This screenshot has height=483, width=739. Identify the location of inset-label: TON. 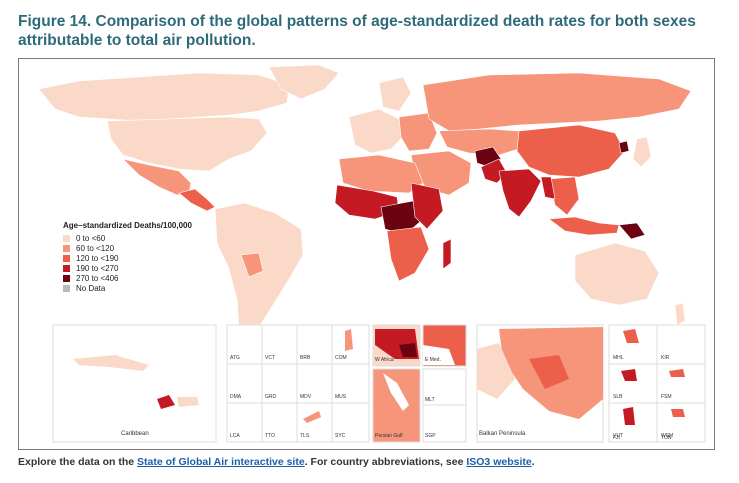
(666, 438).